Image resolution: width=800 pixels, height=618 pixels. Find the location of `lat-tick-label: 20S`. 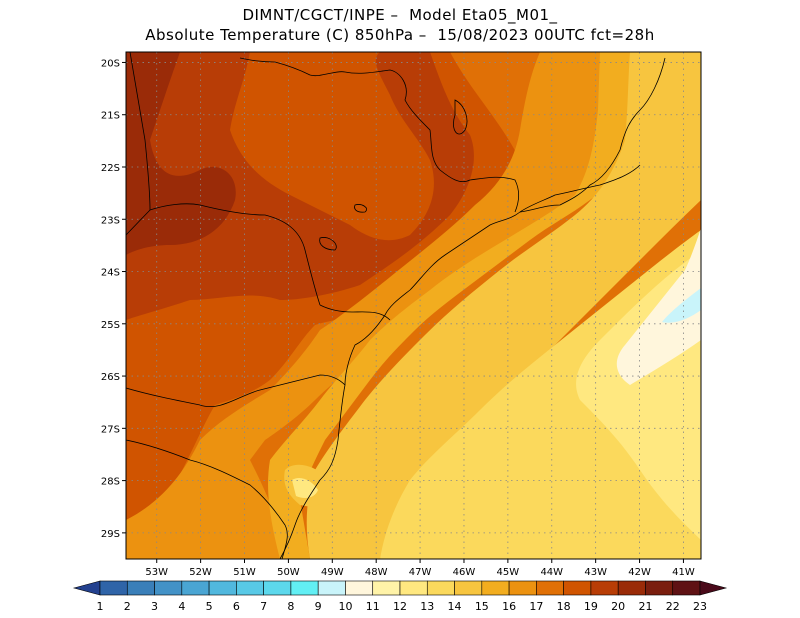

lat-tick-label: 20S is located at coordinates (110, 63).